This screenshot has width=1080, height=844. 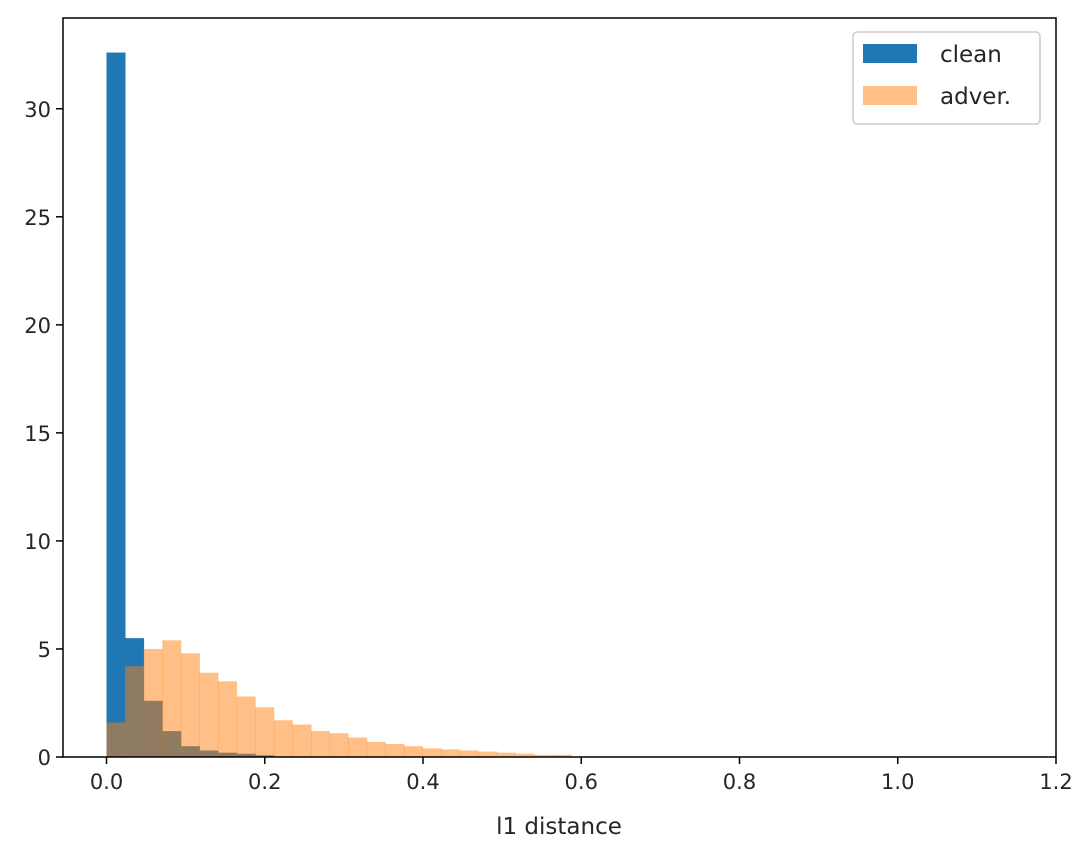 What do you see at coordinates (975, 97) in the screenshot?
I see `legend-label-adver: adver.` at bounding box center [975, 97].